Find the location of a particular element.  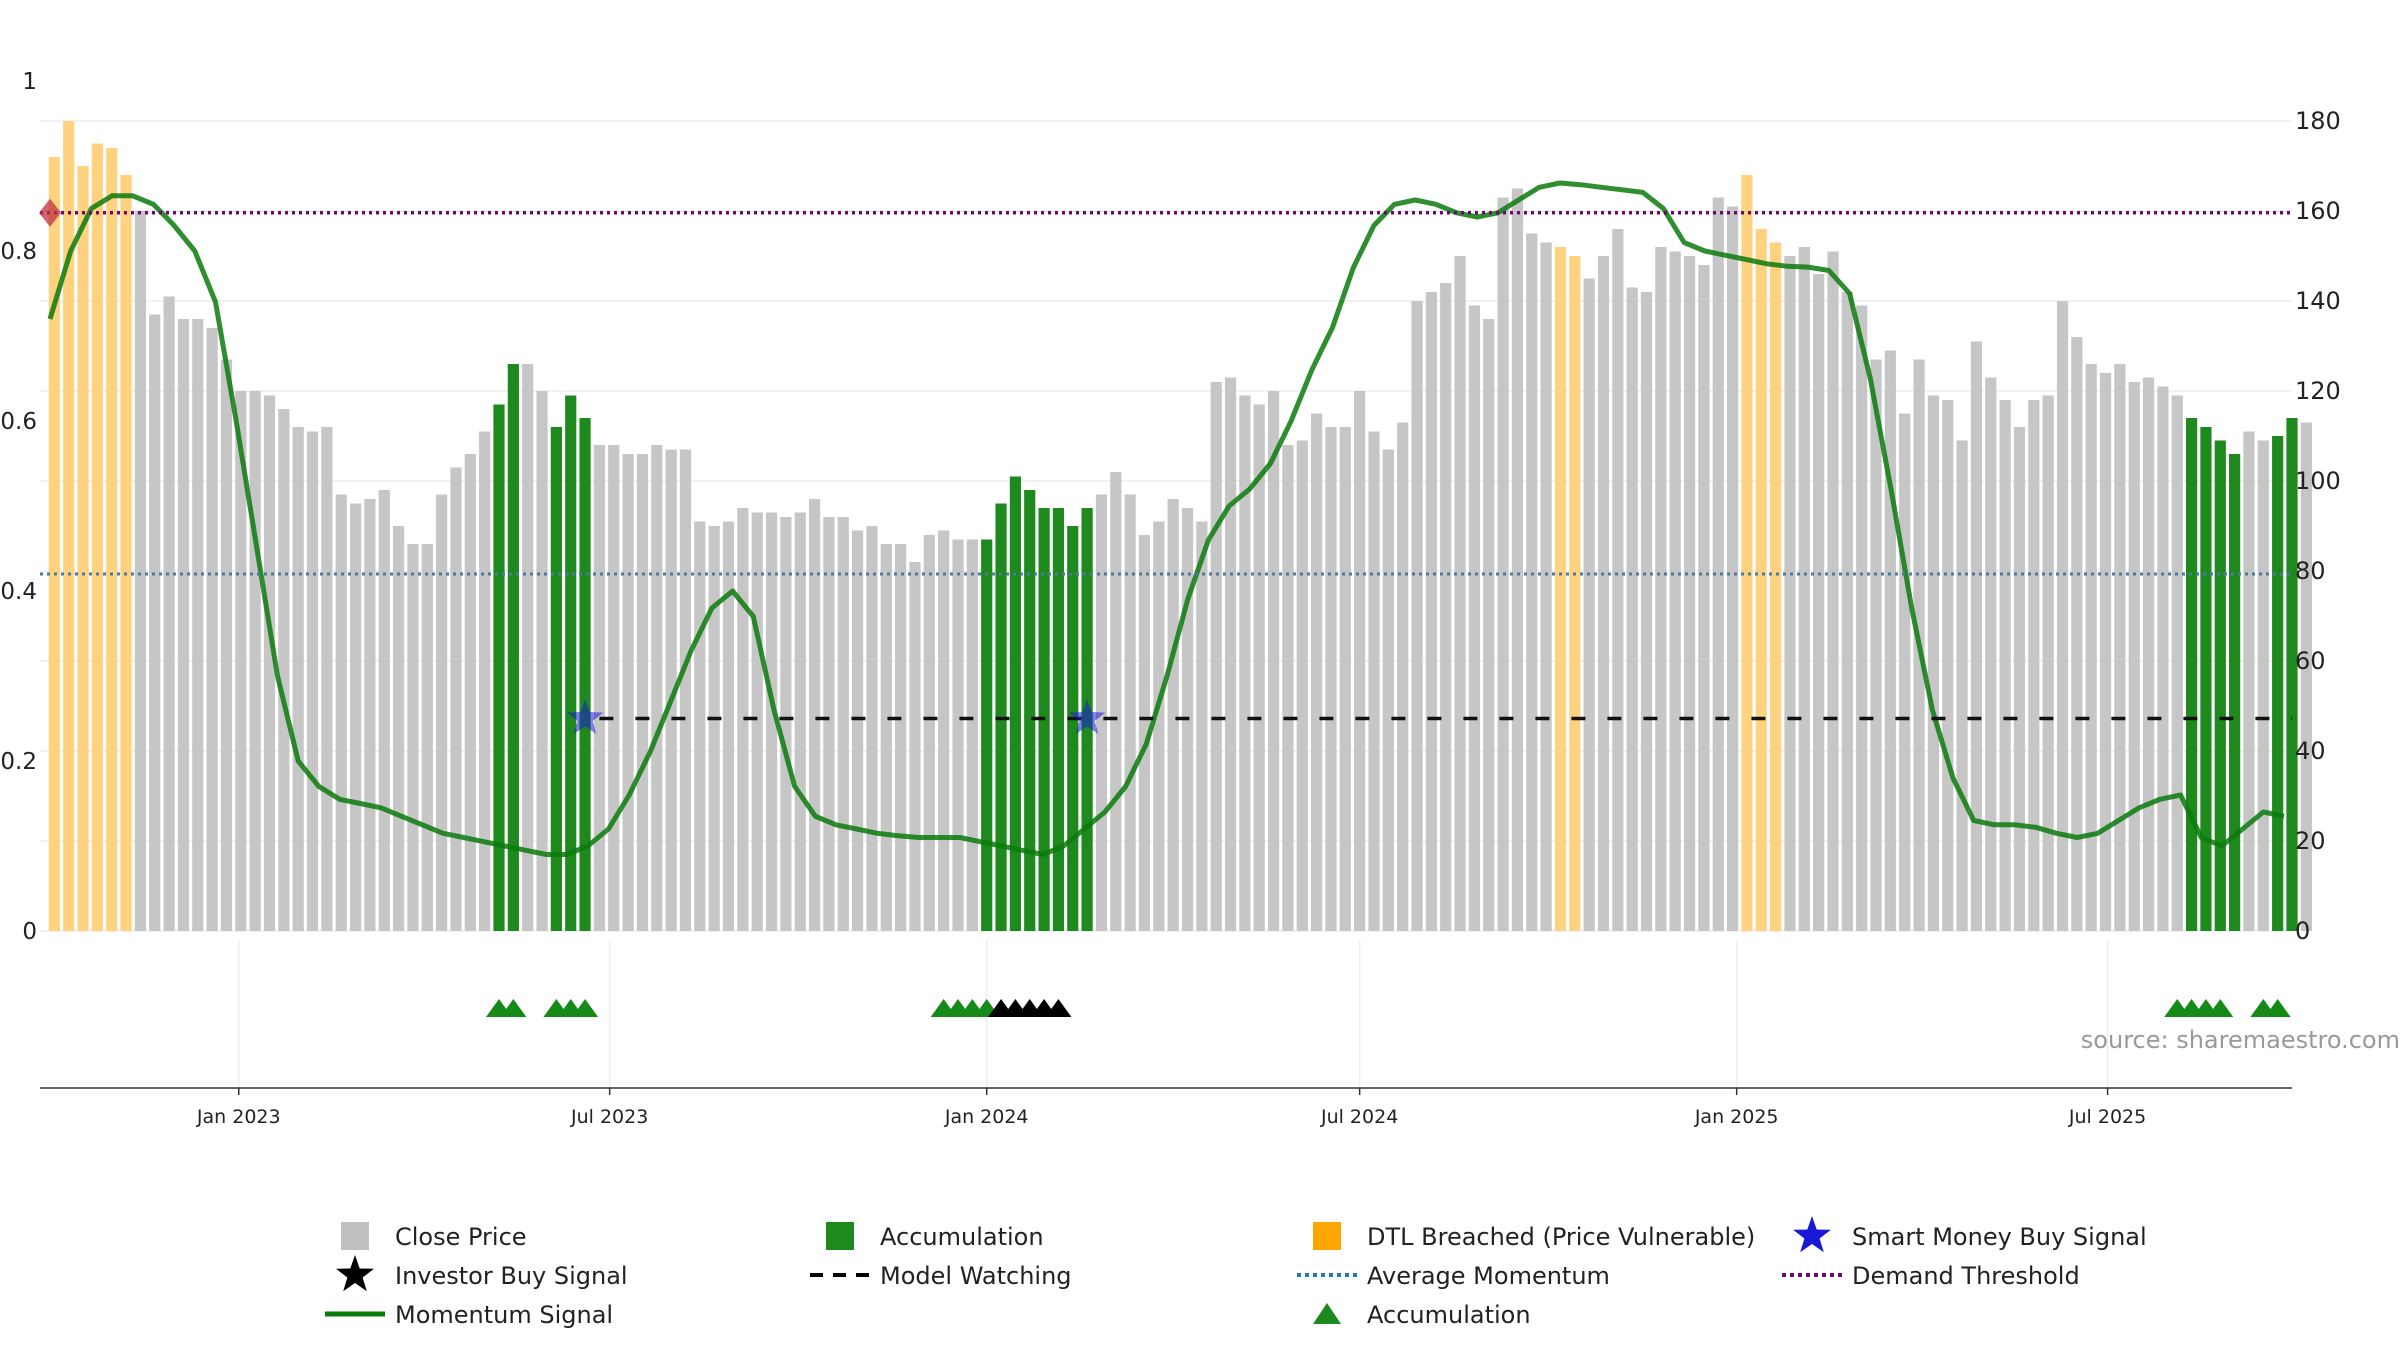

left-tick-label: 0.2 is located at coordinates (18, 762).